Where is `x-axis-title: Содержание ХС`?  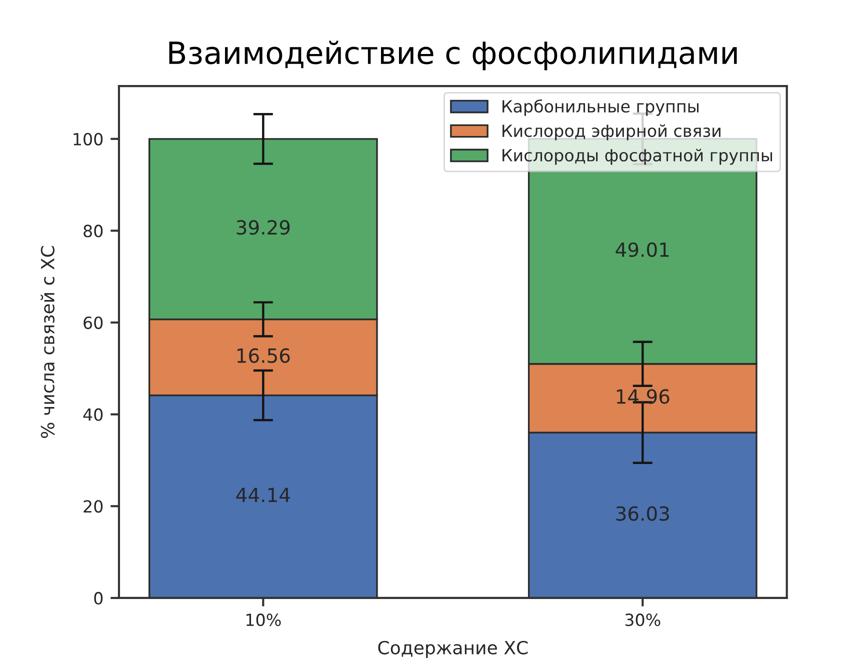 x-axis-title: Содержание ХС is located at coordinates (453, 649).